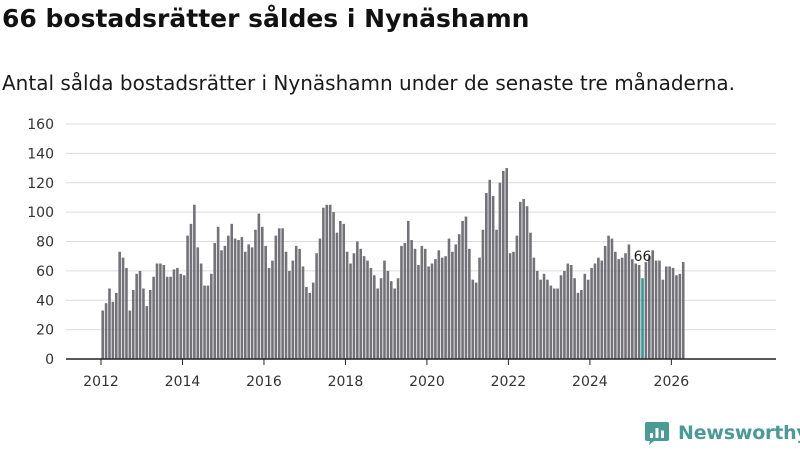 The height and width of the screenshot is (450, 800). I want to click on y-tick-label: 100, so click(40, 213).